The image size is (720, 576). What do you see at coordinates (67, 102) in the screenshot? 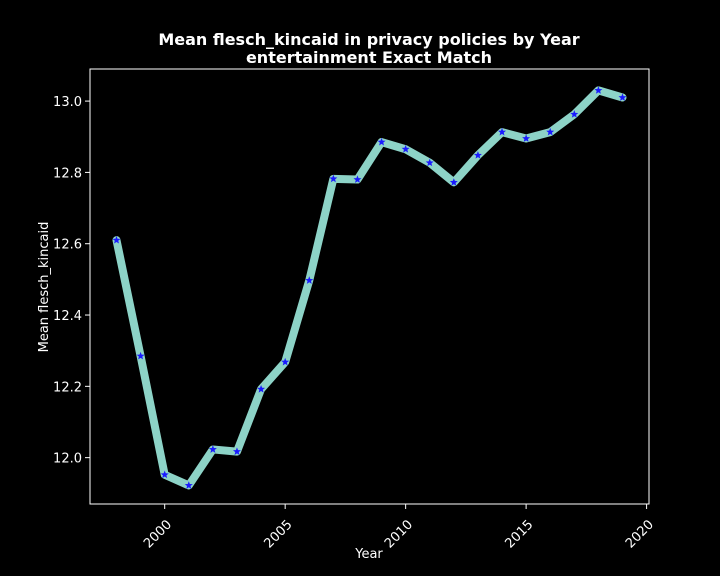
I see `y-tick-label: 13.0` at bounding box center [67, 102].